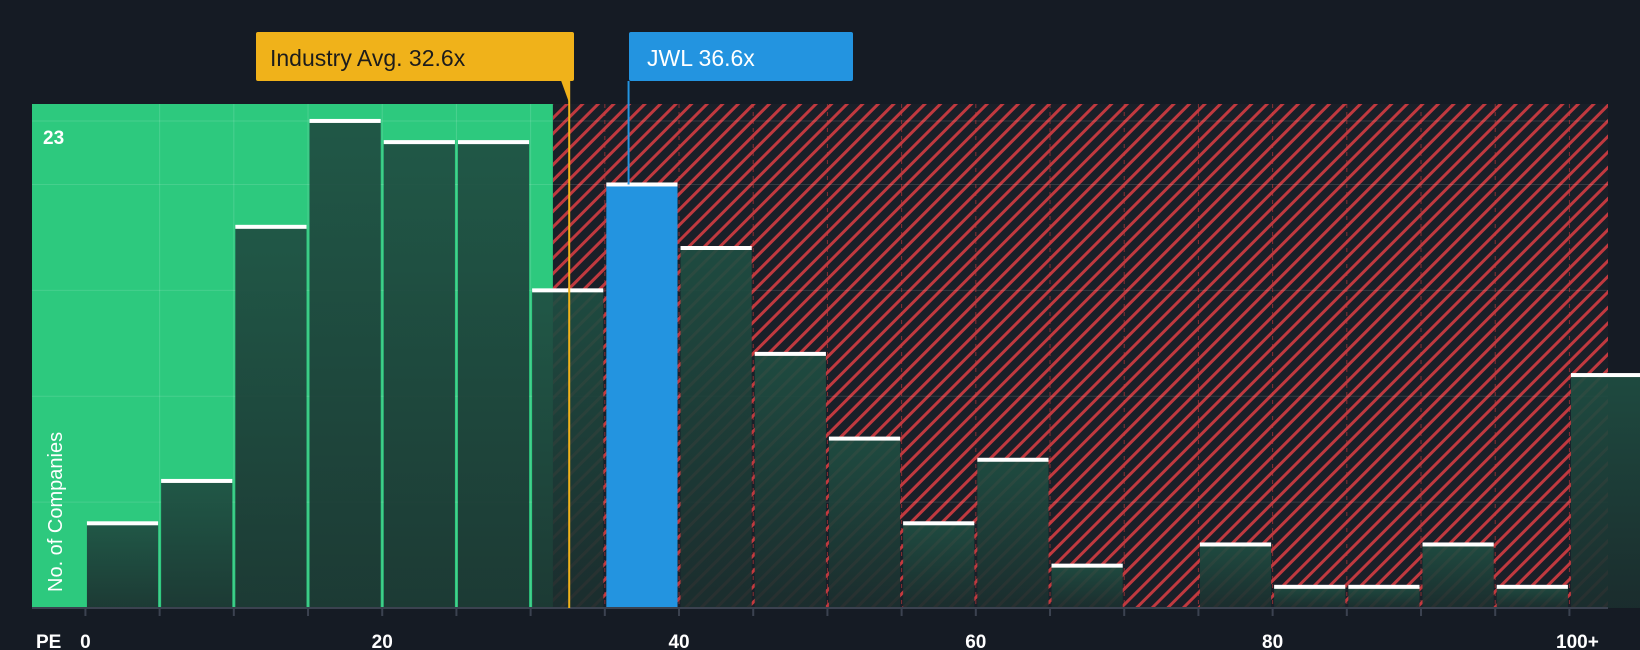  Describe the element at coordinates (565, 92) in the screenshot. I see `industry-avg-pointer` at that location.